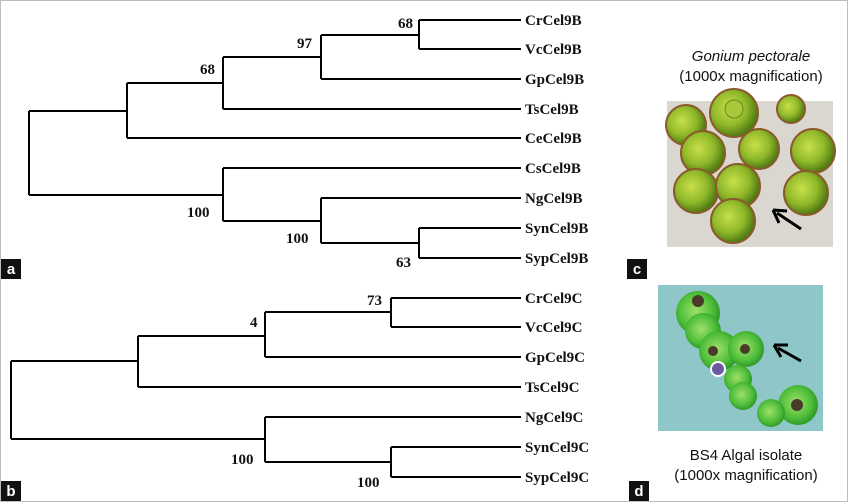 This screenshot has width=848, height=502. Describe the element at coordinates (198, 213) in the screenshot. I see `tree-a-support-cs-group: 100` at that location.